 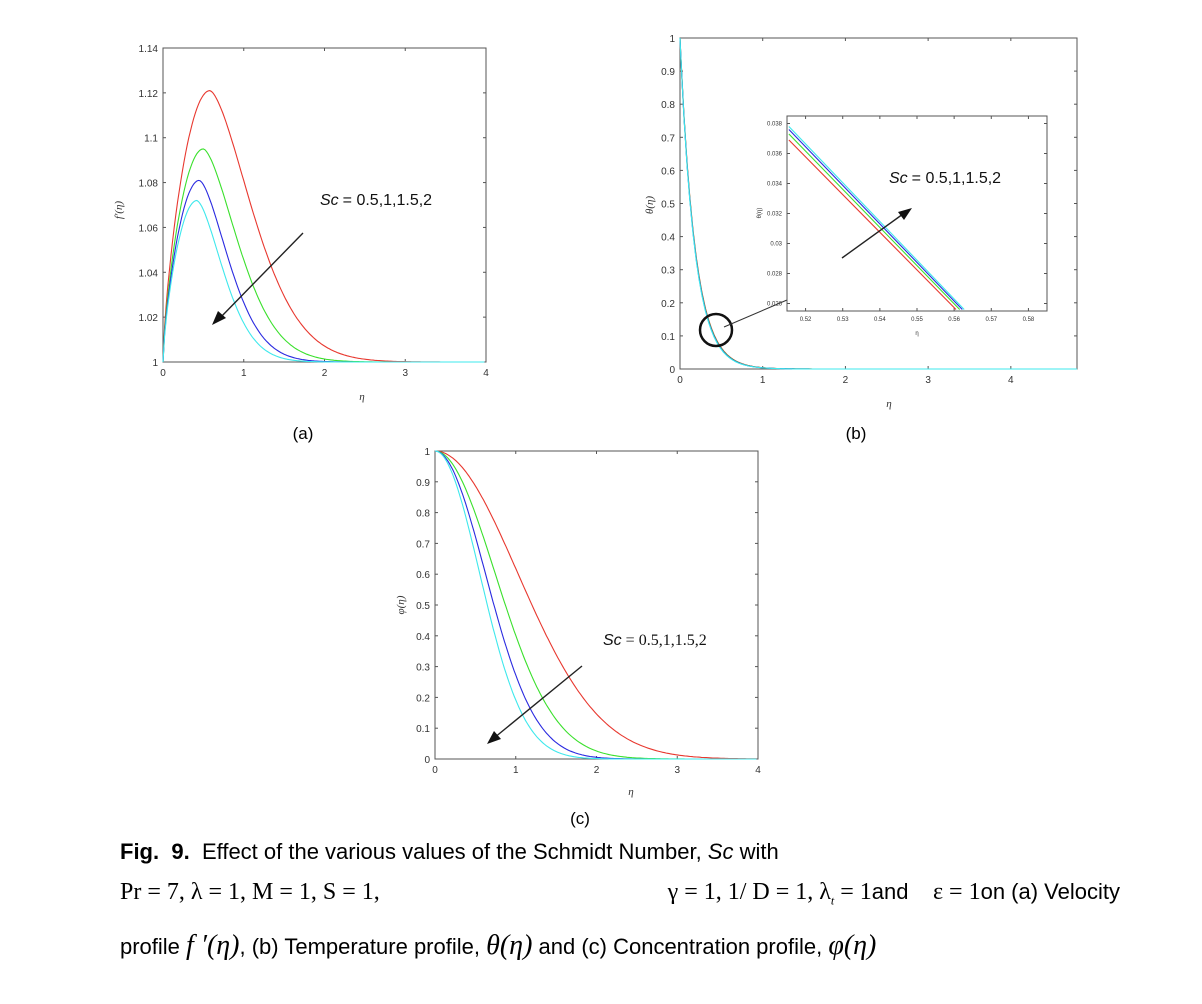 What do you see at coordinates (668, 105) in the screenshot?
I see `b-y-tick: 0.8` at bounding box center [668, 105].